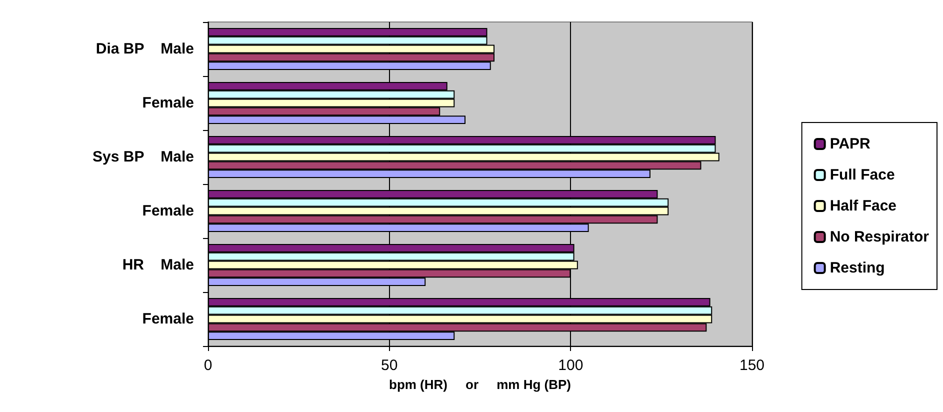 The height and width of the screenshot is (412, 943). What do you see at coordinates (863, 206) in the screenshot?
I see `legend-label: Half Face` at bounding box center [863, 206].